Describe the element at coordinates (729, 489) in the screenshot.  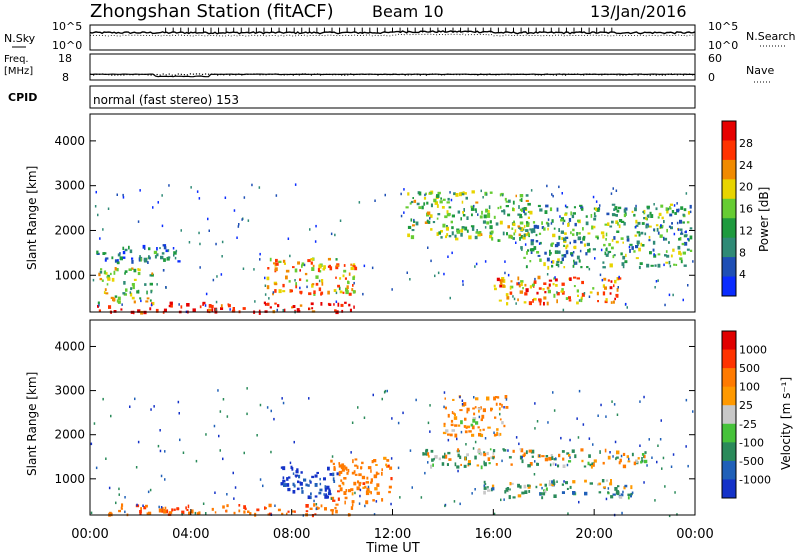
I see `colorbar-swatch` at that location.